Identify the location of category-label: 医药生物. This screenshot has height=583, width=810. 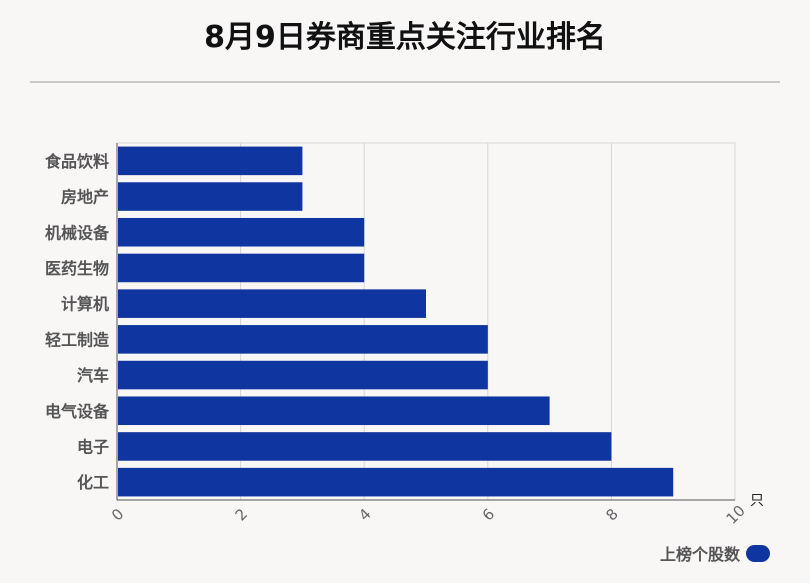
(77, 268).